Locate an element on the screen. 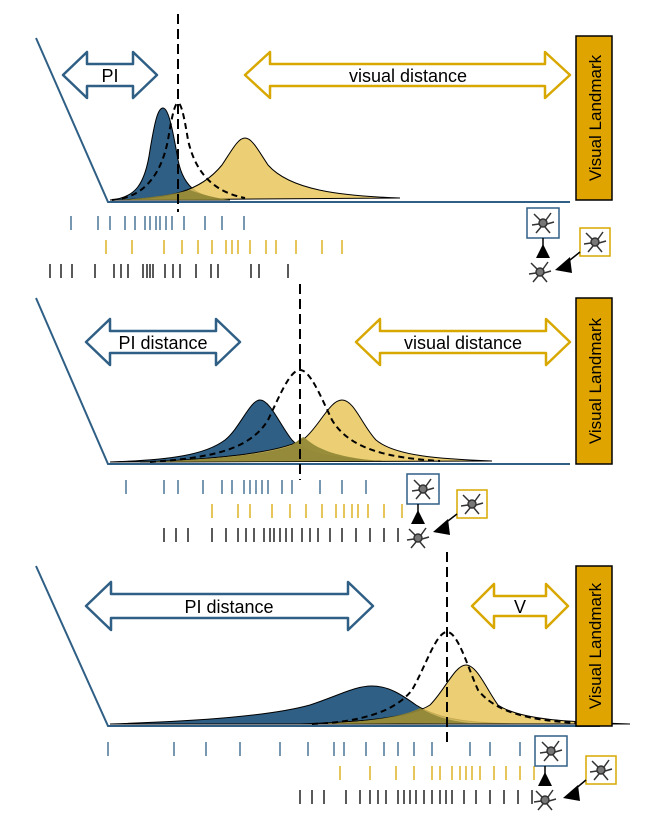  panel-1-combined-estimate is located at coordinates (178, 151).